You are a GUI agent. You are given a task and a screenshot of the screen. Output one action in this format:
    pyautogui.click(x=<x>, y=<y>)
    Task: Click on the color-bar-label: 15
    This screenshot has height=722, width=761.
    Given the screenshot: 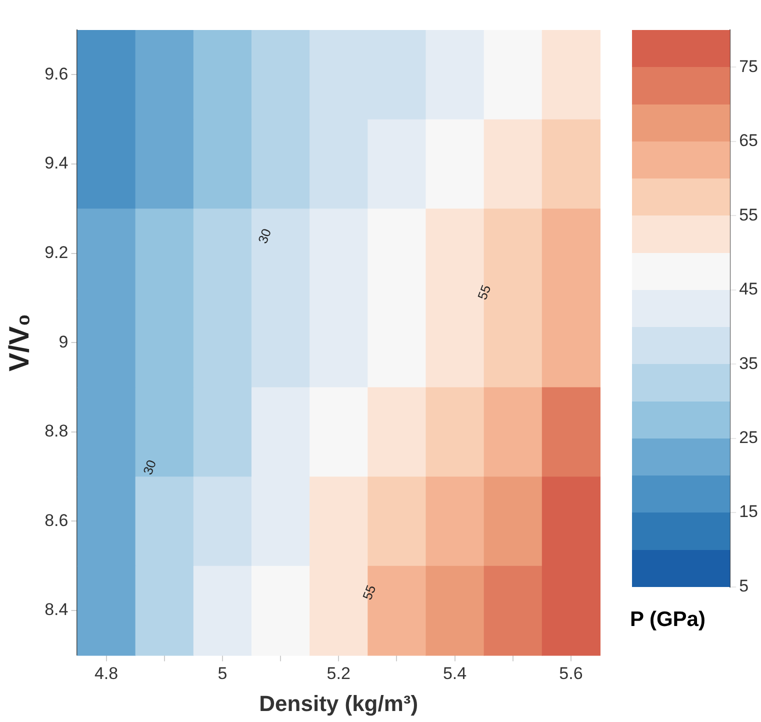 What is the action you would take?
    pyautogui.click(x=748, y=512)
    